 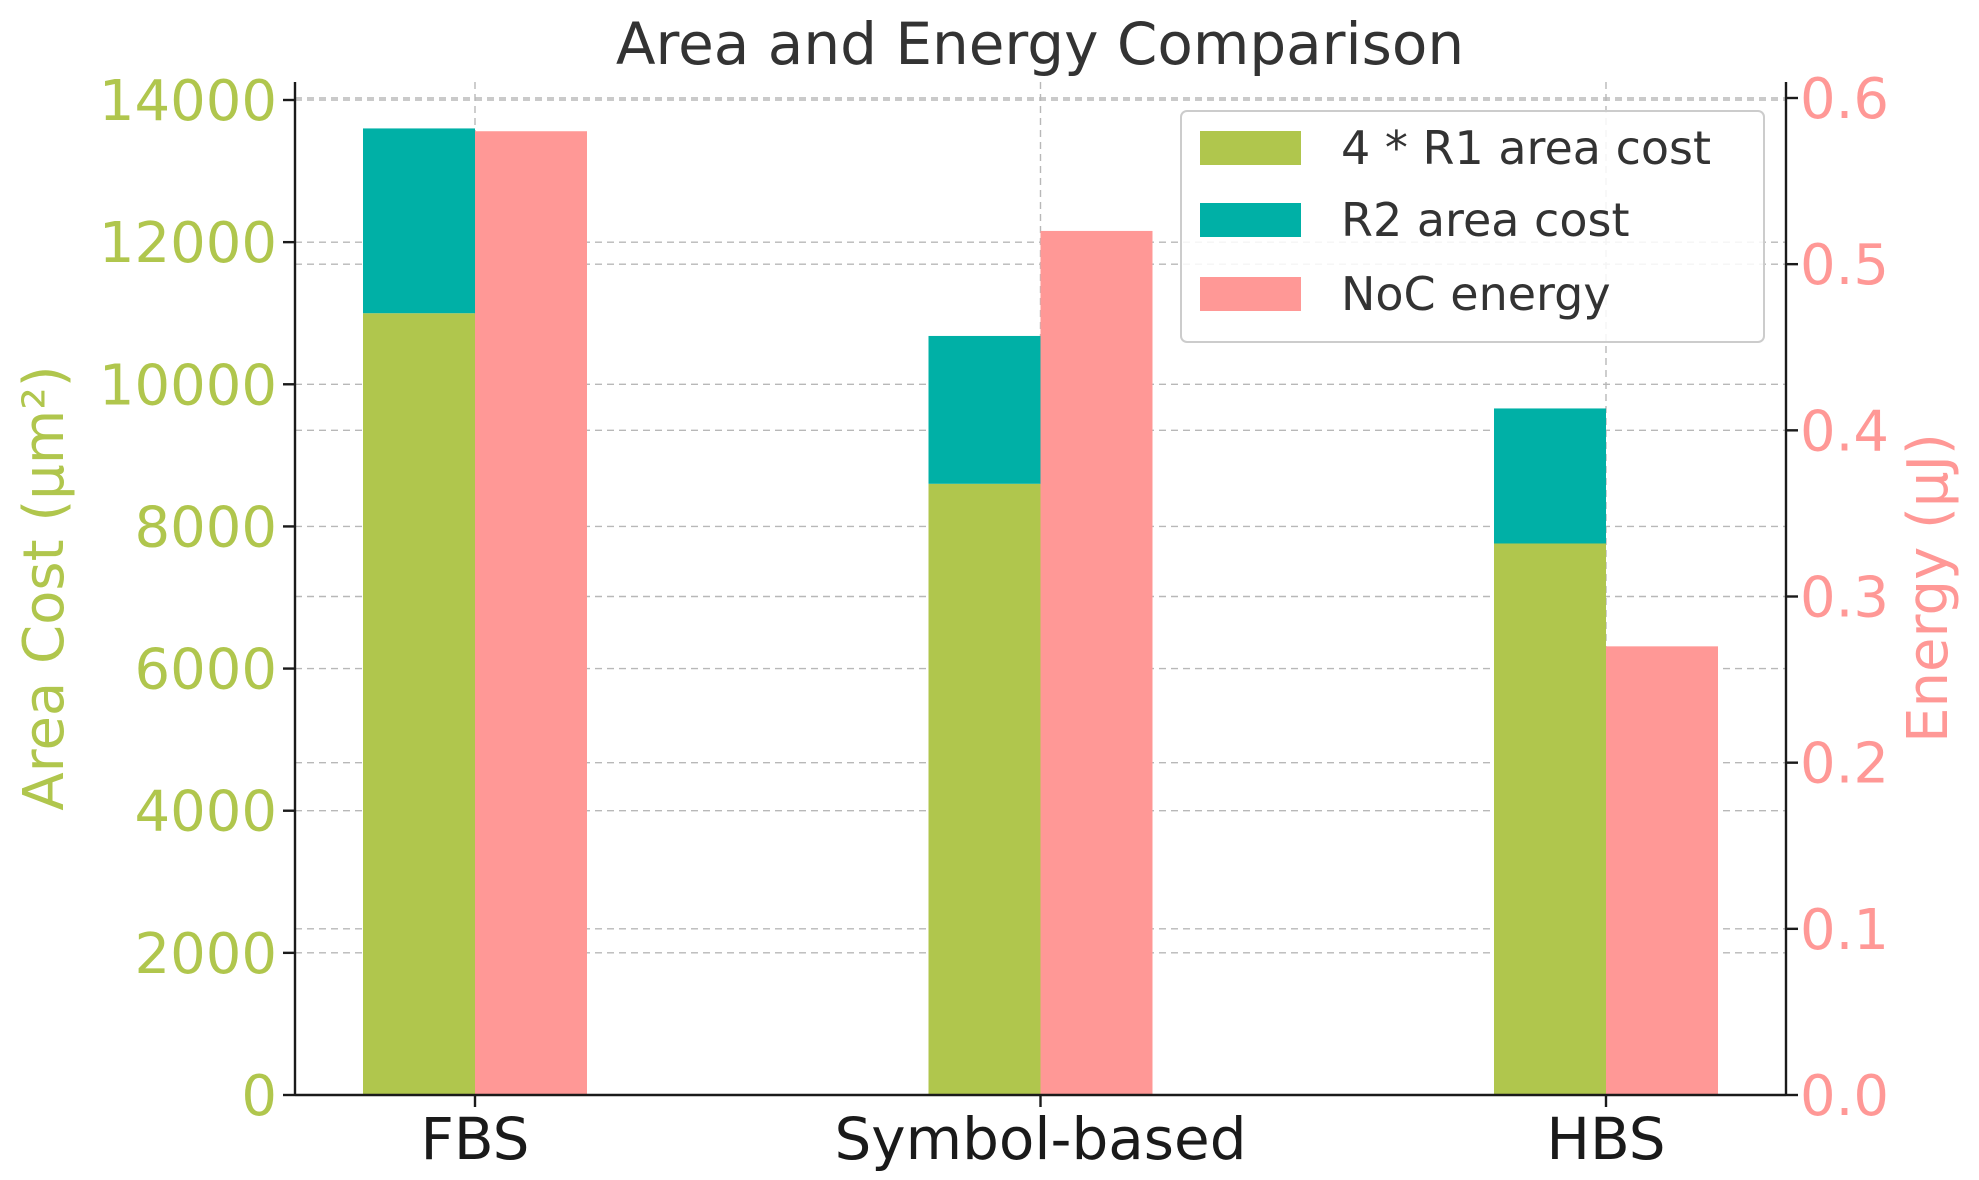 I want to click on legend-frame, so click(x=1472, y=226).